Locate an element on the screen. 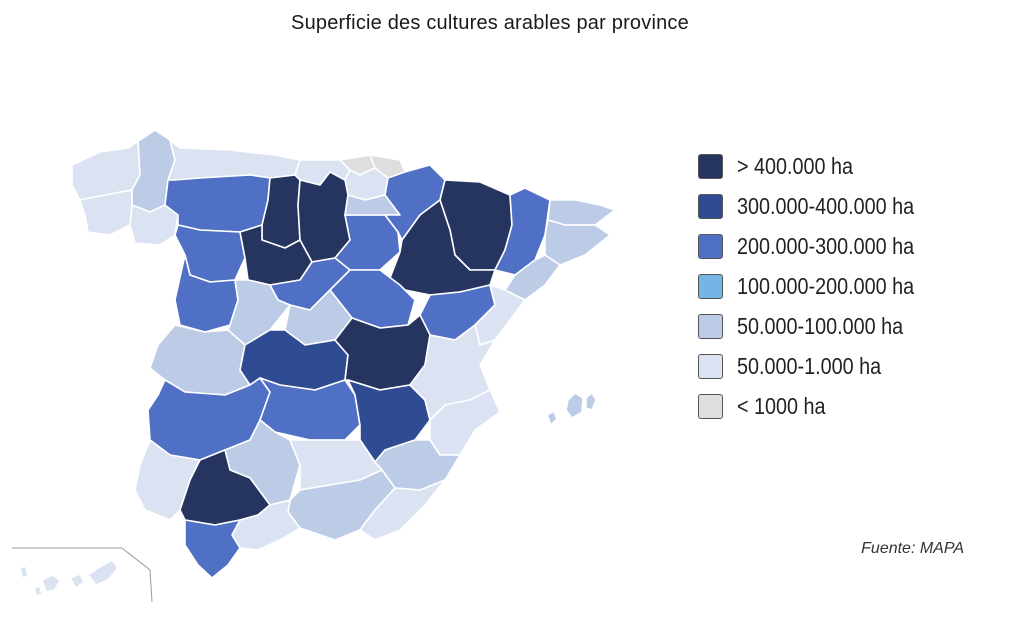 The image size is (1024, 635). legend-item: 300.000-400.000 ha is located at coordinates (820, 206).